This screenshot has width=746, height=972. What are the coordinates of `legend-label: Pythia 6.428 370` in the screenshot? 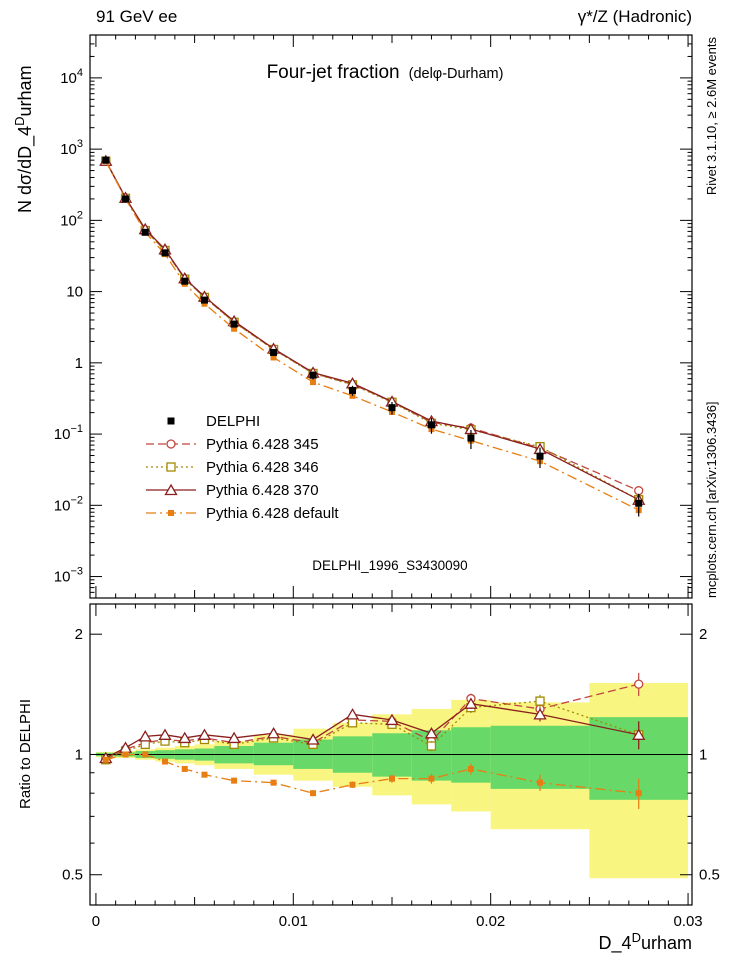 It's located at (262, 490).